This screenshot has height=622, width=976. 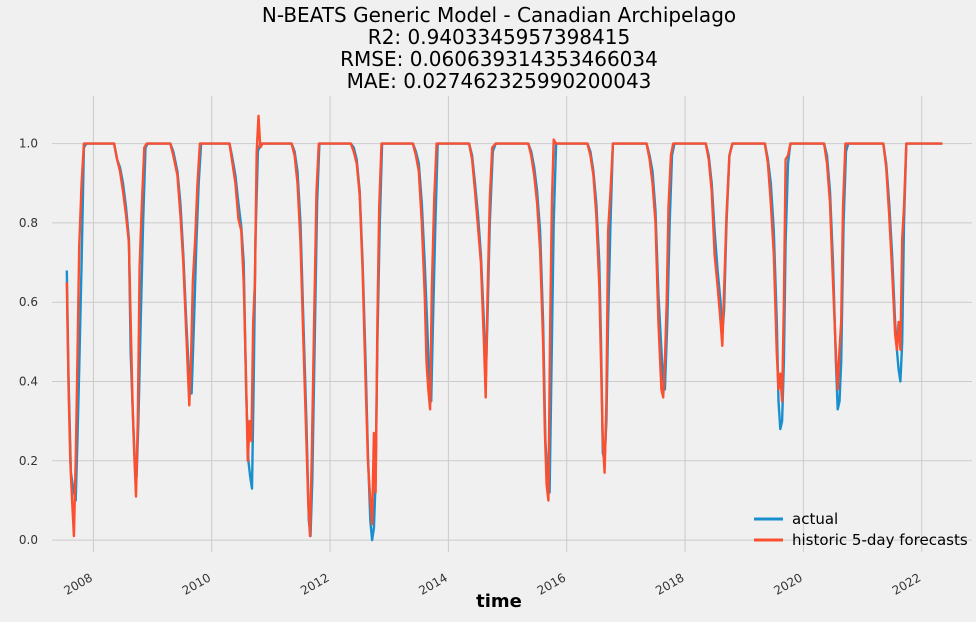 What do you see at coordinates (28, 381) in the screenshot?
I see `y-tick-label: 0.4` at bounding box center [28, 381].